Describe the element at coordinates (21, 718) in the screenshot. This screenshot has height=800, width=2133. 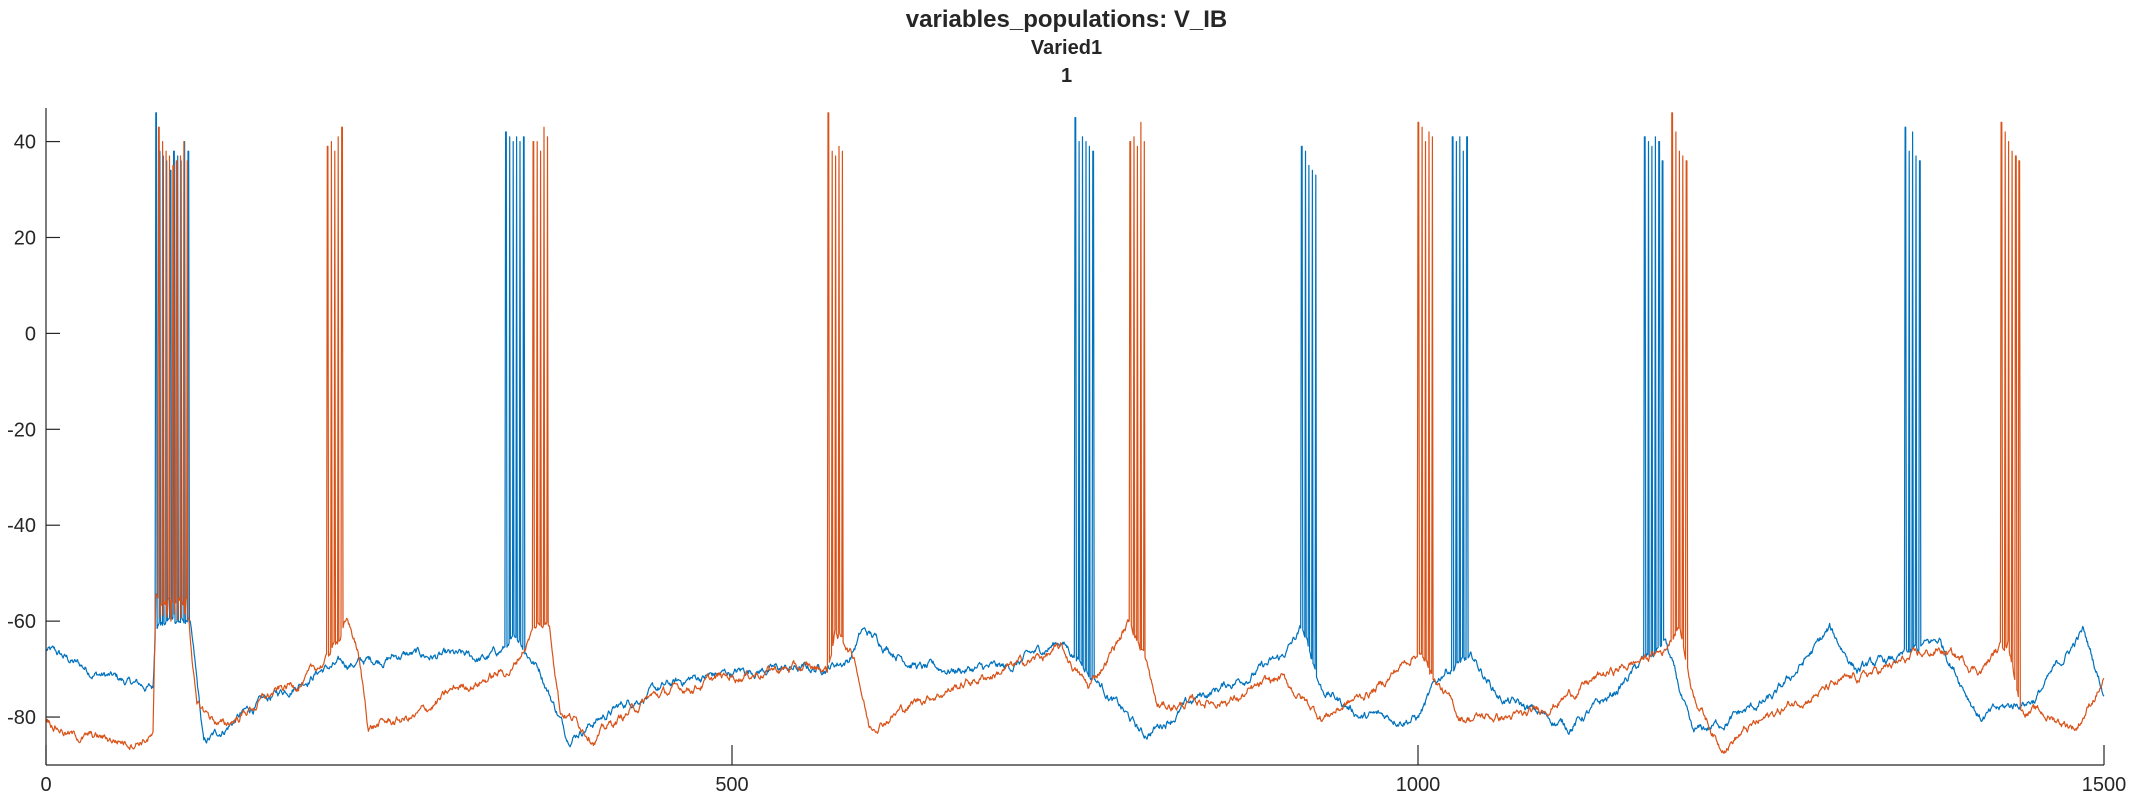
I see `y-tick-label: -80` at that location.